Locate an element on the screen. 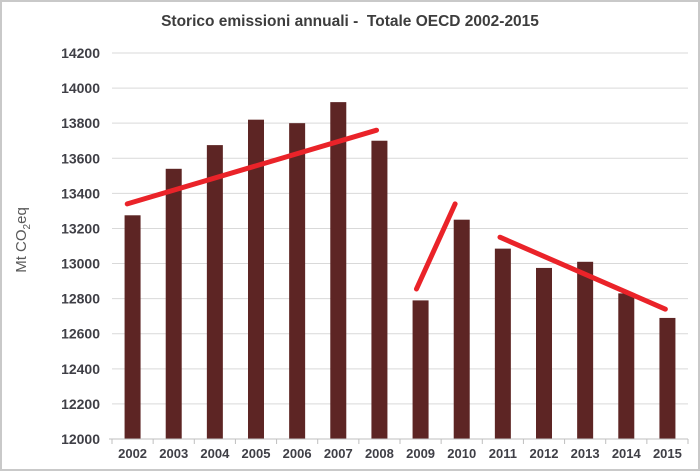  x-tick-label-2004: 2004 is located at coordinates (215, 453).